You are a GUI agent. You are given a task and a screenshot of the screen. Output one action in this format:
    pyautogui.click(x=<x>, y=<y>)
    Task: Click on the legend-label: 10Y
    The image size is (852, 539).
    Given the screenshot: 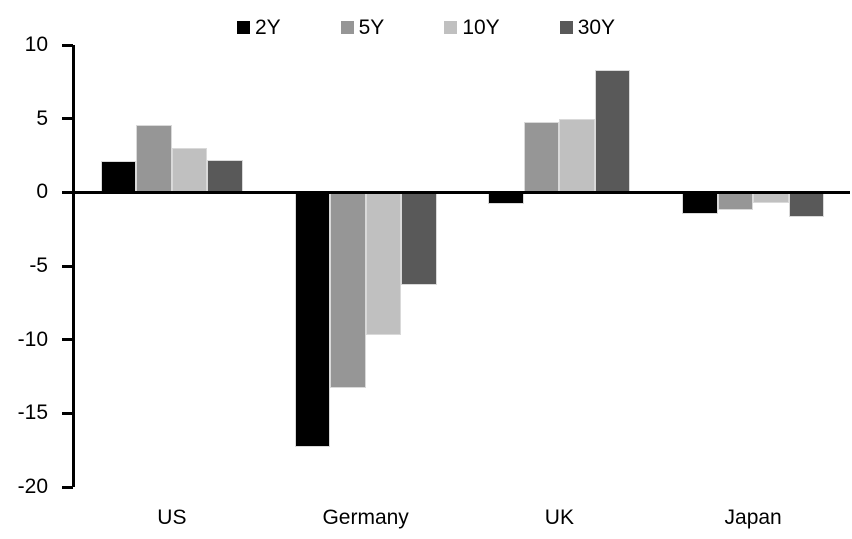 What is the action you would take?
    pyautogui.click(x=481, y=27)
    